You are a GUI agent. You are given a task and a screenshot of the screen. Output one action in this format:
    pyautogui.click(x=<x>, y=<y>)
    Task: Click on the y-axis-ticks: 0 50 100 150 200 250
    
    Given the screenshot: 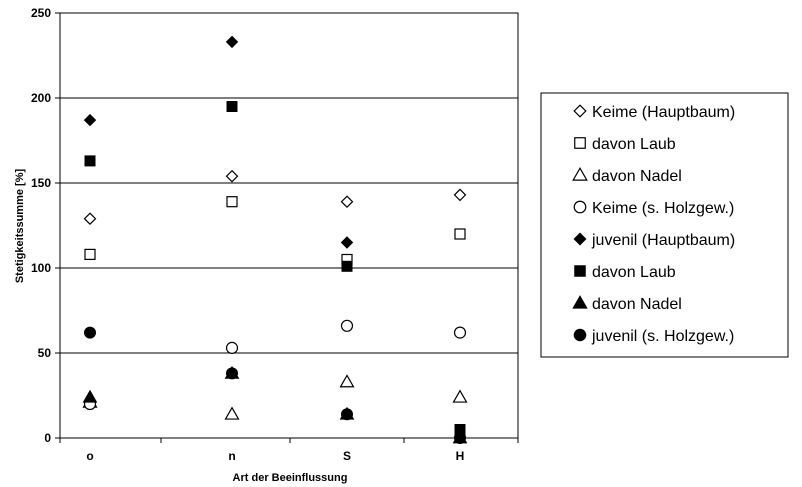 What is the action you would take?
    pyautogui.click(x=41, y=225)
    